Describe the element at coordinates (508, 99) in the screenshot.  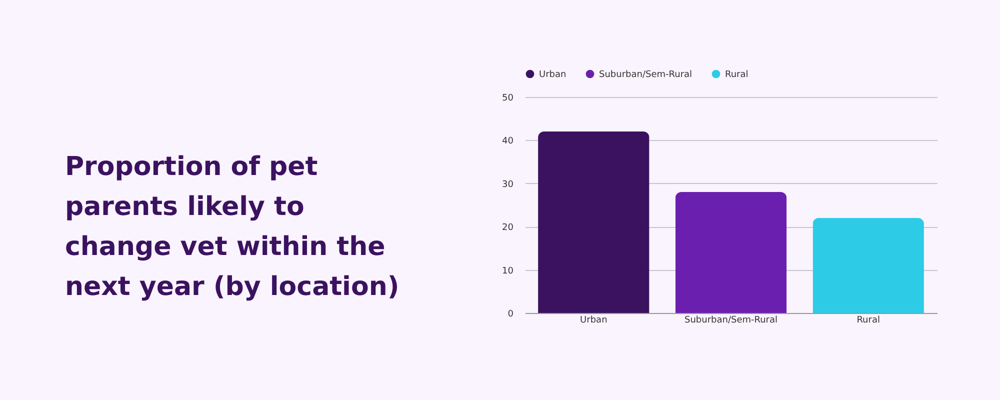
I see `y-tick-label: 50` at that location.